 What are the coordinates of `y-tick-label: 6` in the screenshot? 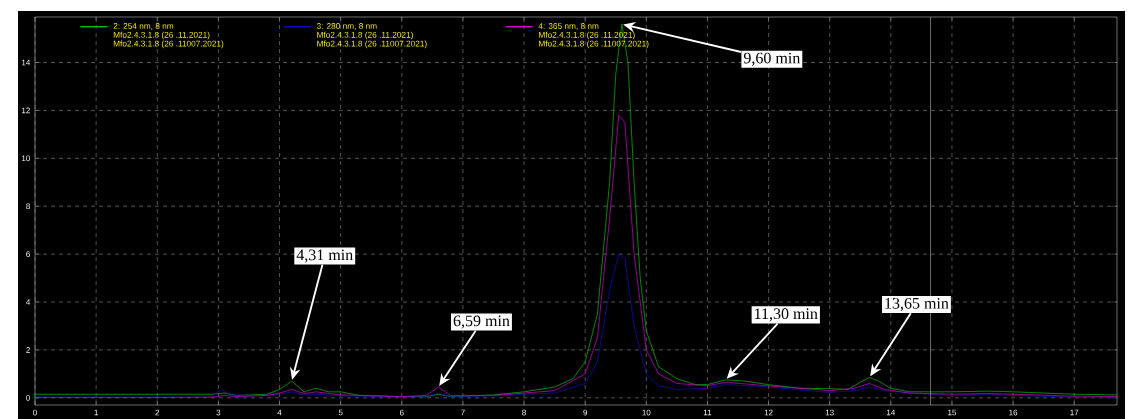 It's located at (28, 254).